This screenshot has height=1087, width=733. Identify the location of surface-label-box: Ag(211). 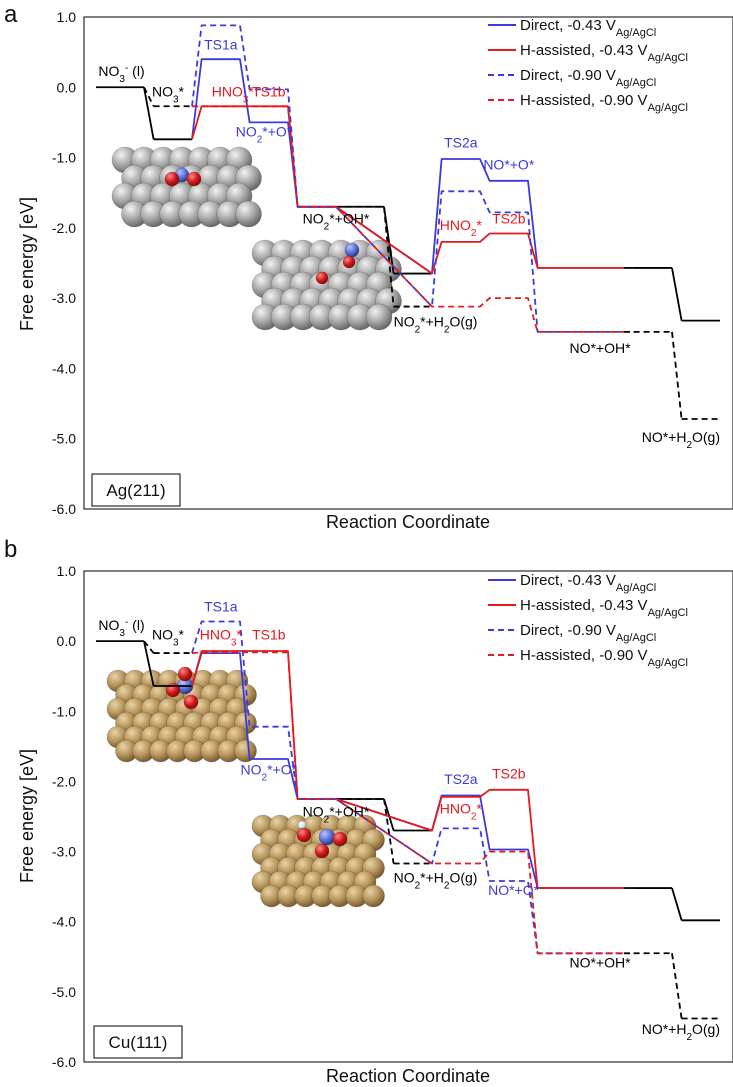
(136, 490).